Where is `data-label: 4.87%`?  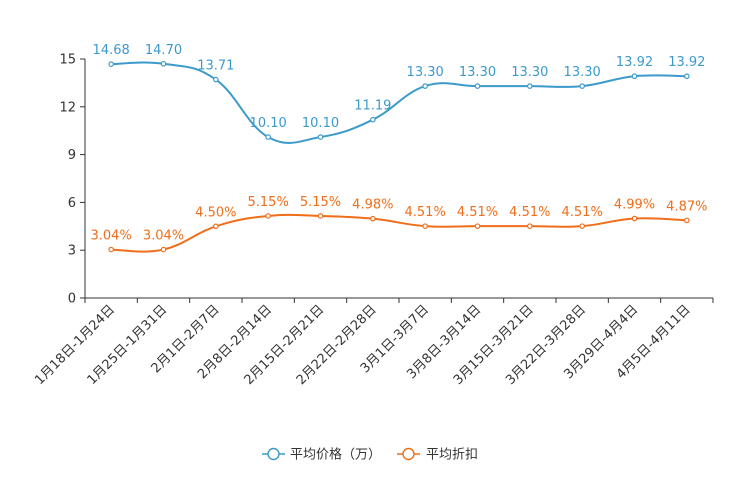
data-label: 4.87% is located at coordinates (686, 206).